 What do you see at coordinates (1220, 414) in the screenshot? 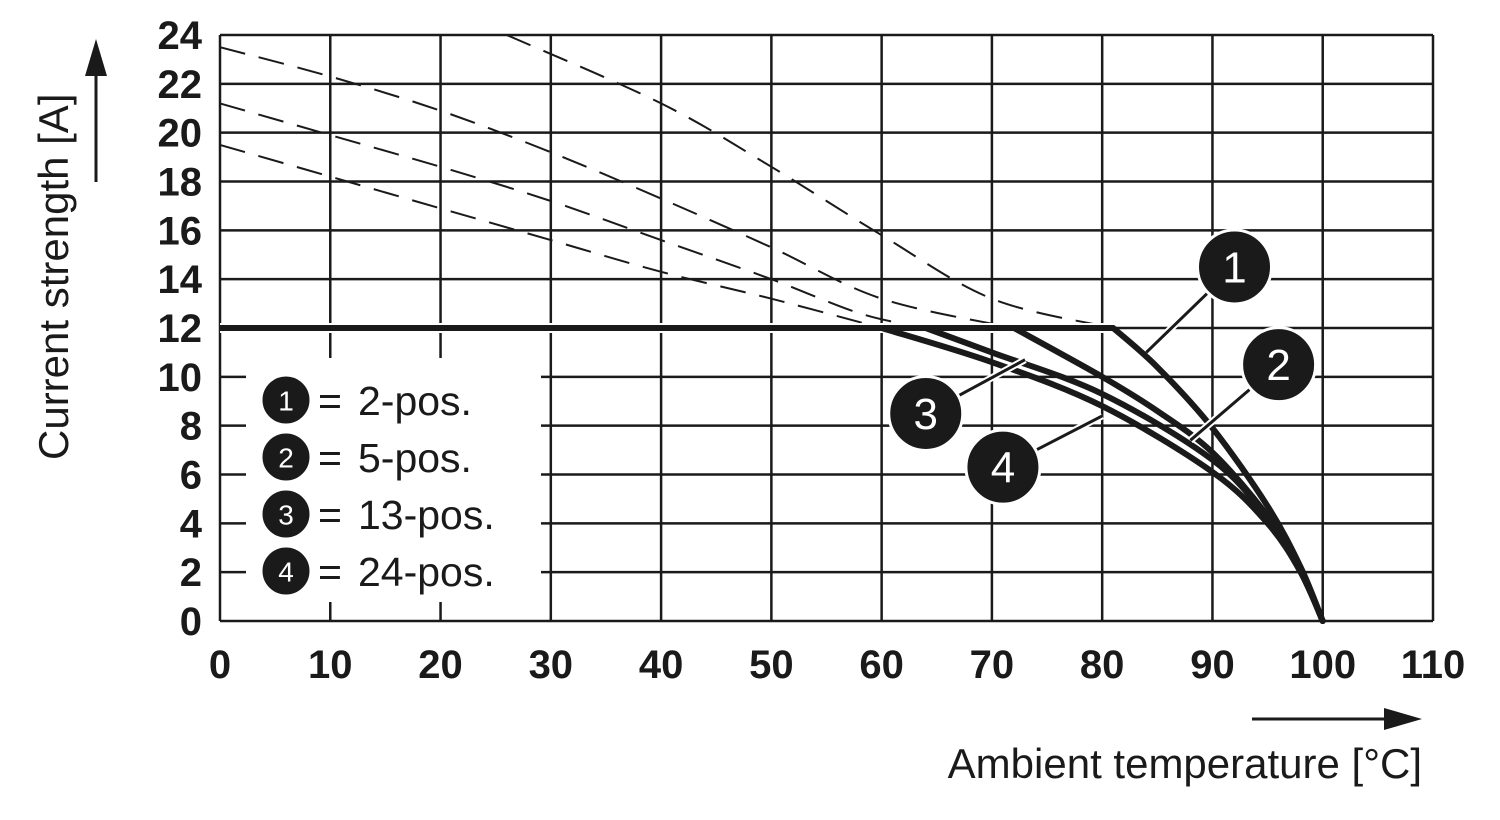
I see `callout-2-leader` at bounding box center [1220, 414].